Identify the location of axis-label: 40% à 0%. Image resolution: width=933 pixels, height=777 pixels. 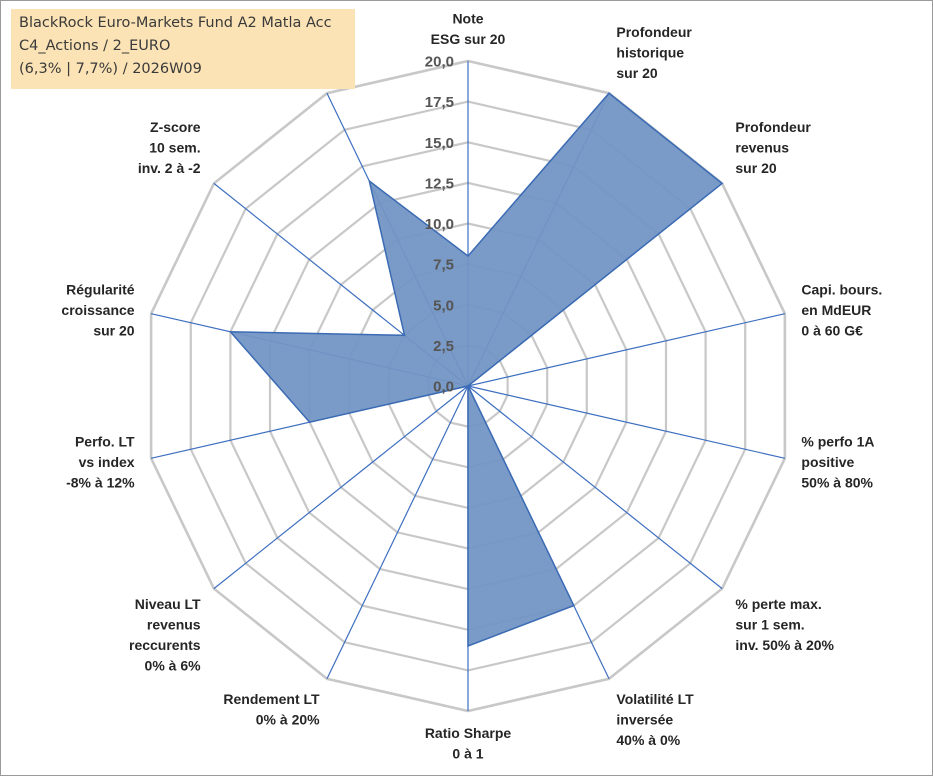
(648, 740).